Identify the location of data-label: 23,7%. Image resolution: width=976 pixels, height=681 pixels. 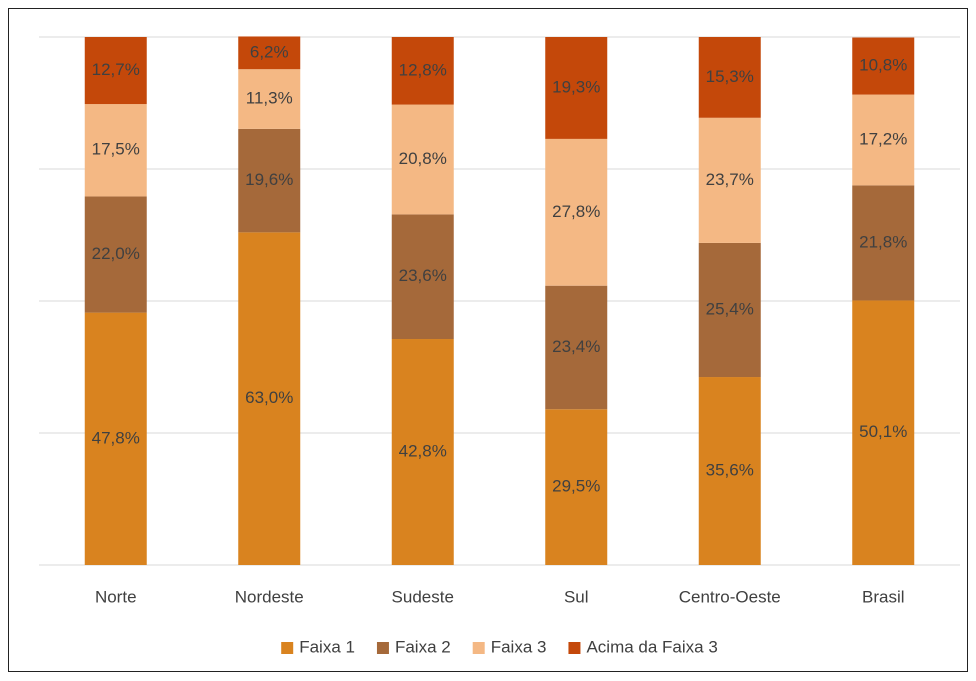
(730, 179).